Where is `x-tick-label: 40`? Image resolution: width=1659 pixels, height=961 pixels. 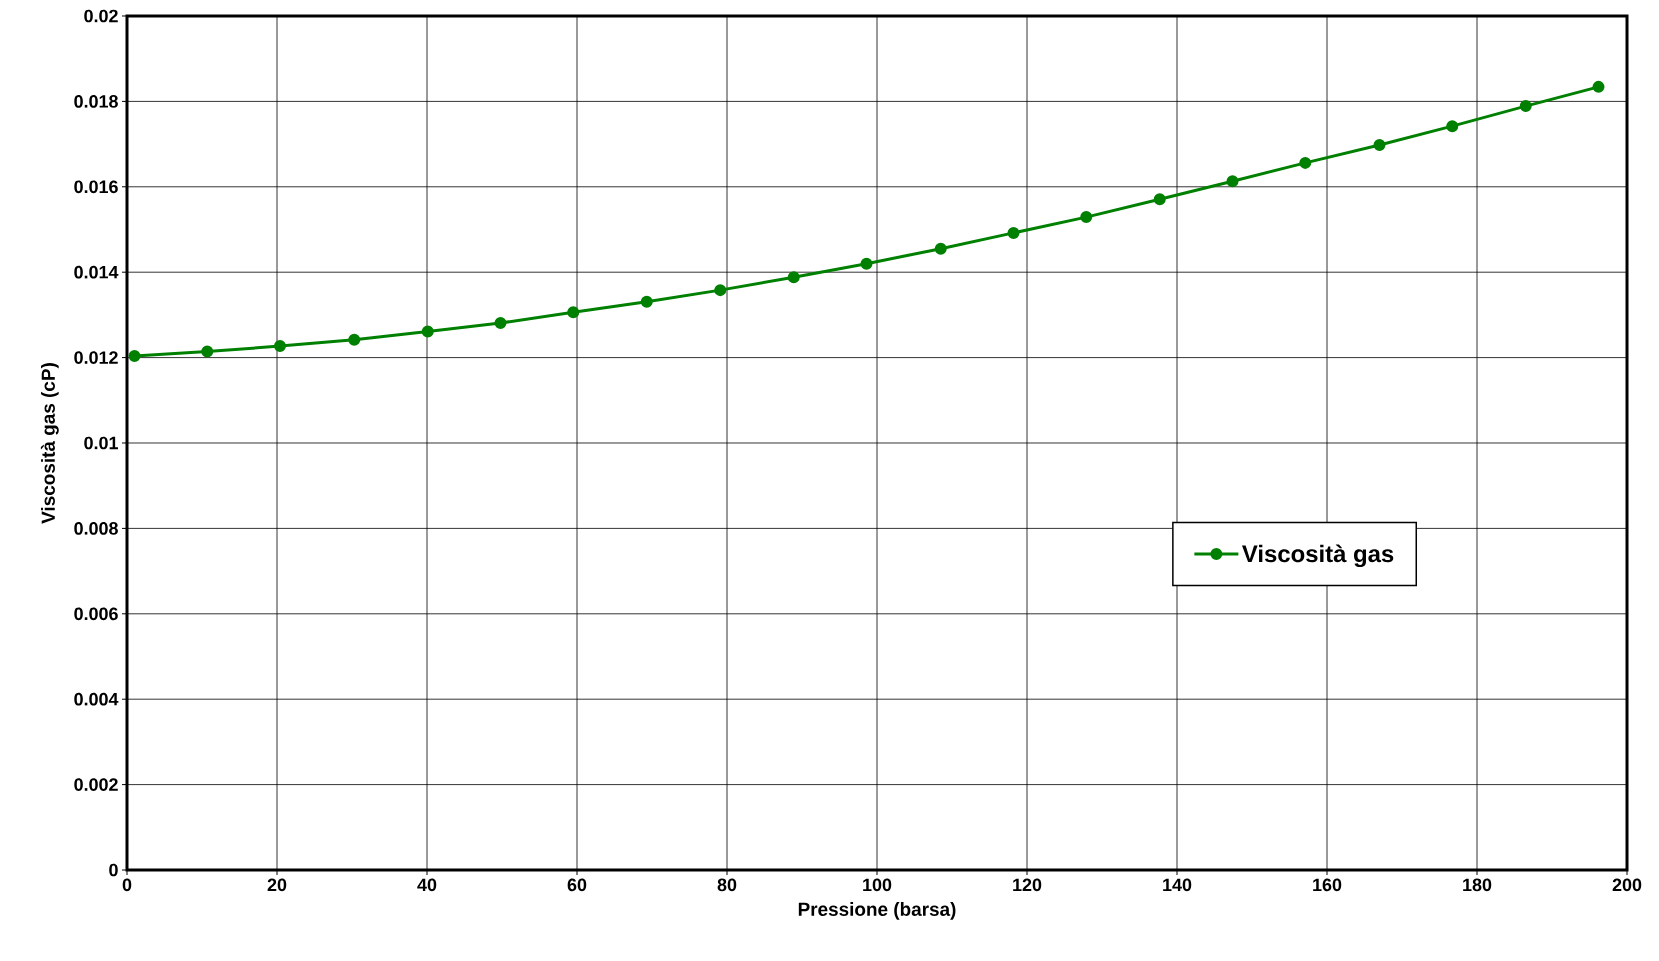
x-tick-label: 40 is located at coordinates (427, 885).